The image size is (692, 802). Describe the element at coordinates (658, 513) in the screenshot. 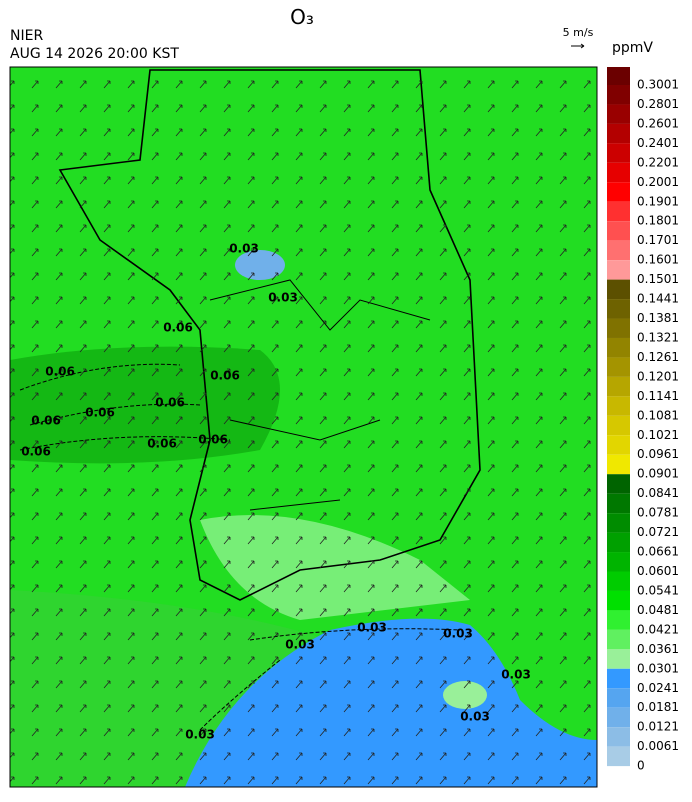

I see `colorbar-label: 0.0781` at that location.